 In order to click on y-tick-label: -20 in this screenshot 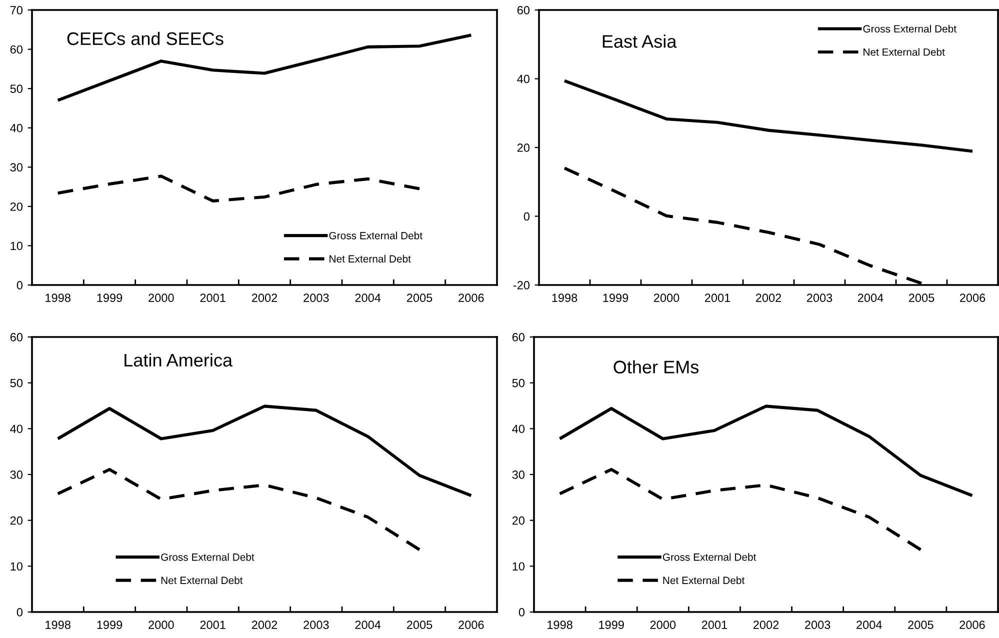, I will do `click(521, 285)`.